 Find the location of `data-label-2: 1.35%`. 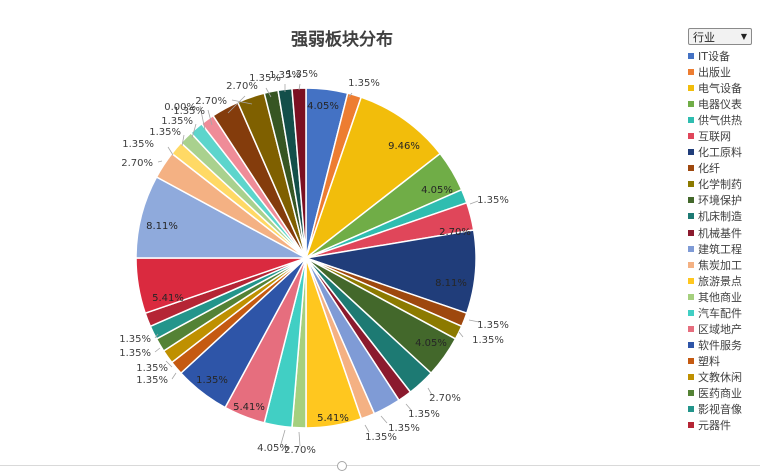

data-label-2: 1.35% is located at coordinates (364, 83).